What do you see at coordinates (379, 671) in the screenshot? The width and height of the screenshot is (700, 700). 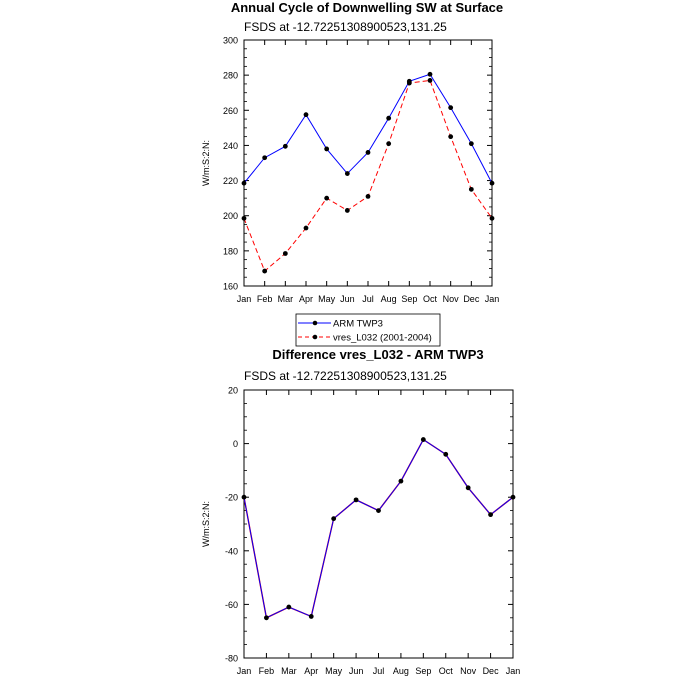 I see `chart2-xtick-label: Jul` at bounding box center [379, 671].